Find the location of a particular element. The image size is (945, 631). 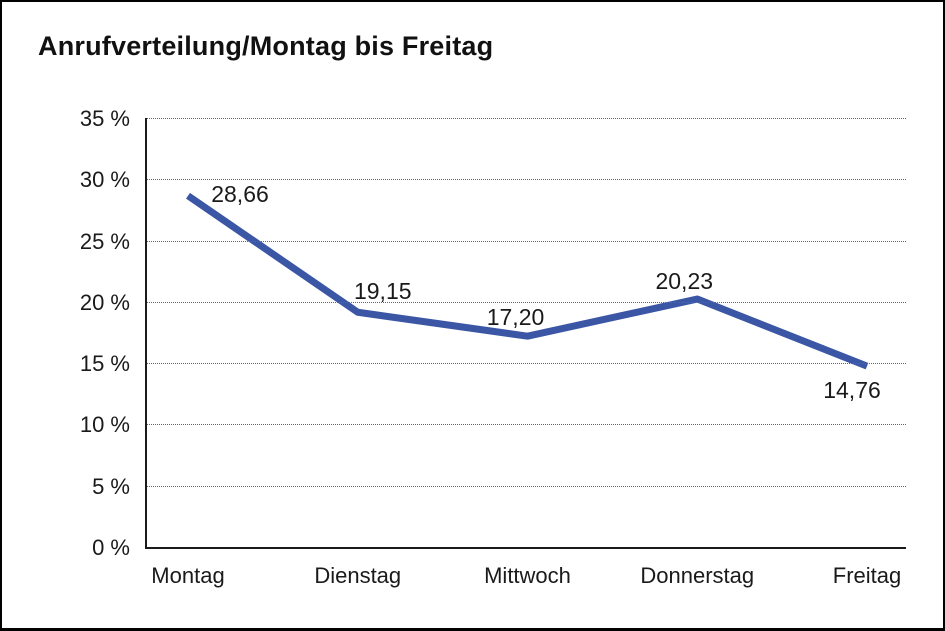

y-axis-tick-label: 15 % is located at coordinates (104, 364).